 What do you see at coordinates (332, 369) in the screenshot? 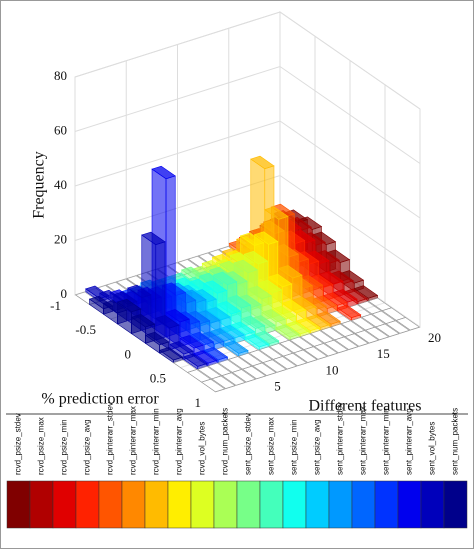
I see `y-tick-label: 10` at bounding box center [332, 369].